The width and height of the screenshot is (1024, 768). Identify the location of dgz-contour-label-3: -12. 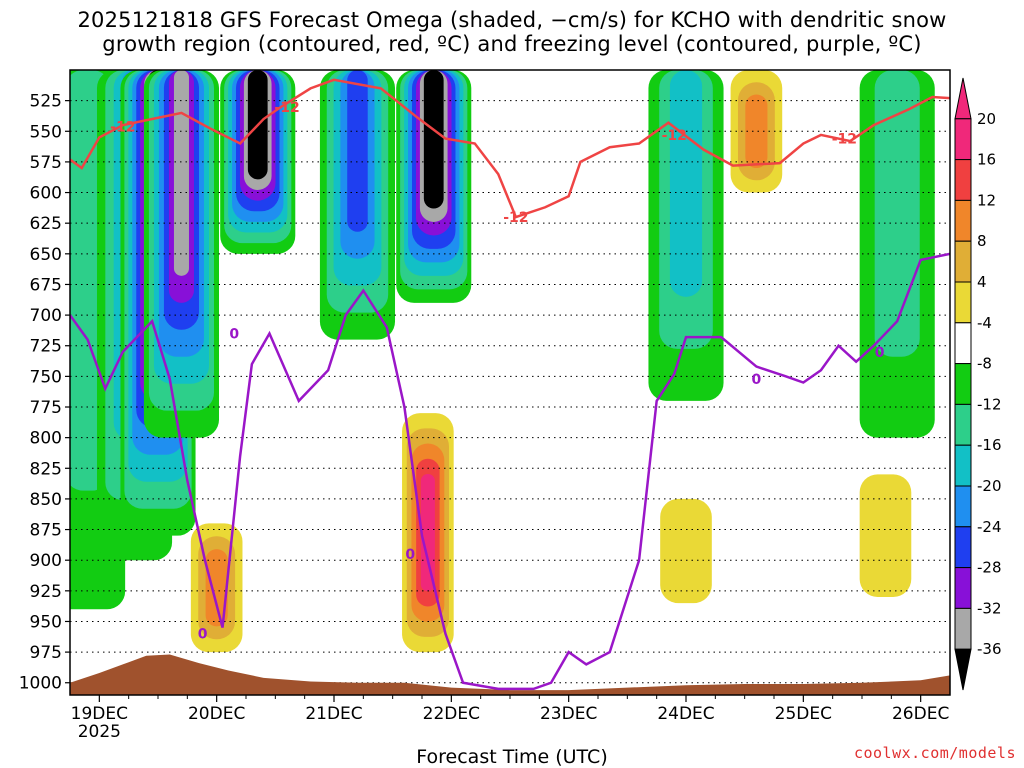
(674, 136).